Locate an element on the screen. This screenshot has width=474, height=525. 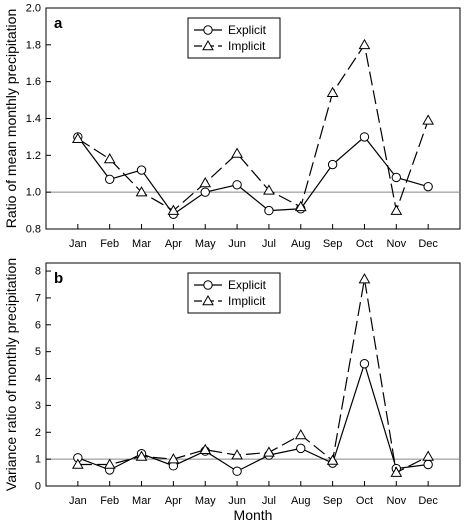
y-tick-label: 1 is located at coordinates (38, 460).